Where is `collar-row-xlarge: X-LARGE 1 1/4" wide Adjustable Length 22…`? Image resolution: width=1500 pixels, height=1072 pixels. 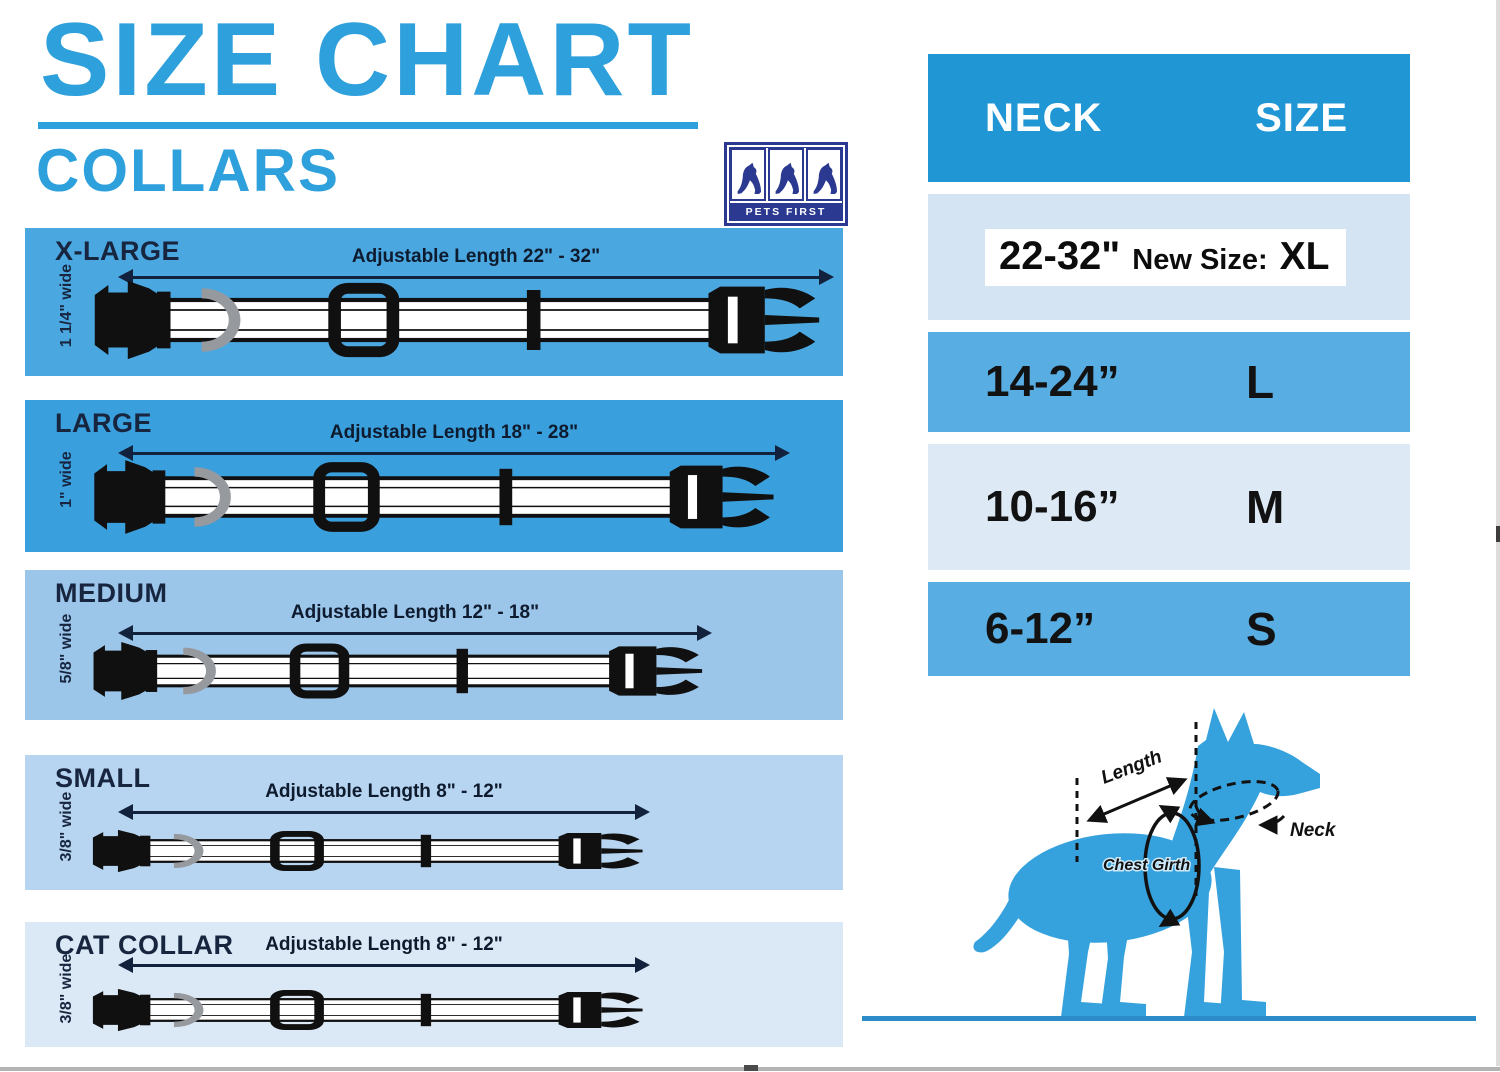 collar-row-xlarge: X-LARGE 1 1/4" wide Adjustable Length 22… is located at coordinates (434, 302).